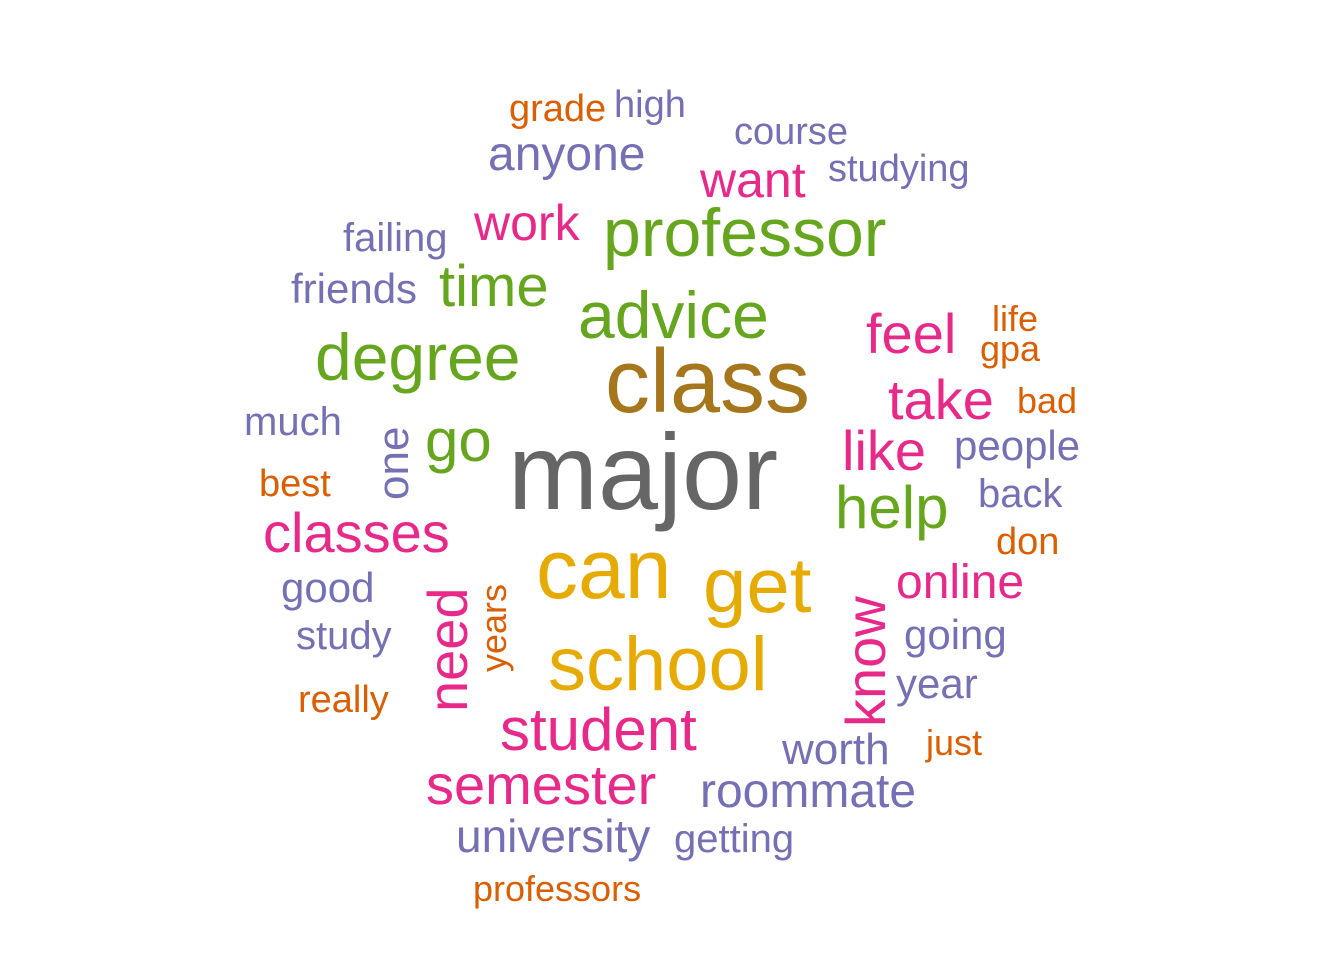 The width and height of the screenshot is (1344, 960). What do you see at coordinates (745, 233) in the screenshot?
I see `word-professor: professor` at bounding box center [745, 233].